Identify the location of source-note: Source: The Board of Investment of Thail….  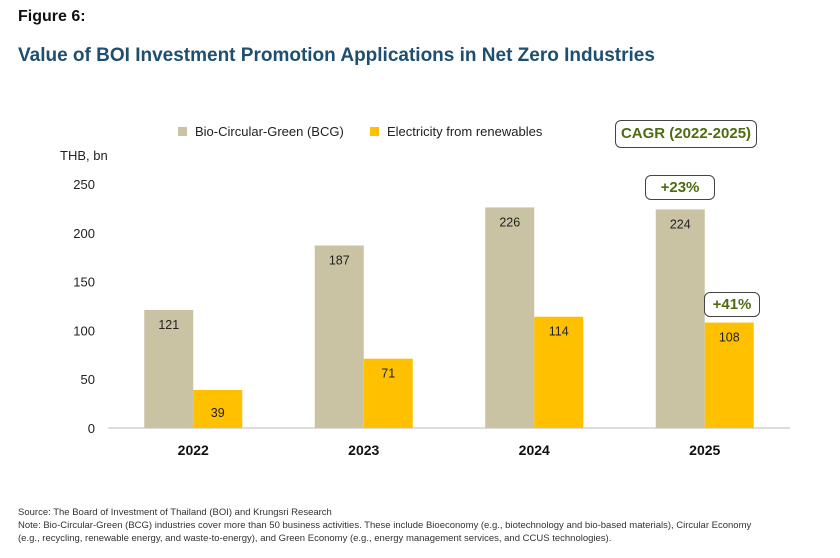
(175, 512).